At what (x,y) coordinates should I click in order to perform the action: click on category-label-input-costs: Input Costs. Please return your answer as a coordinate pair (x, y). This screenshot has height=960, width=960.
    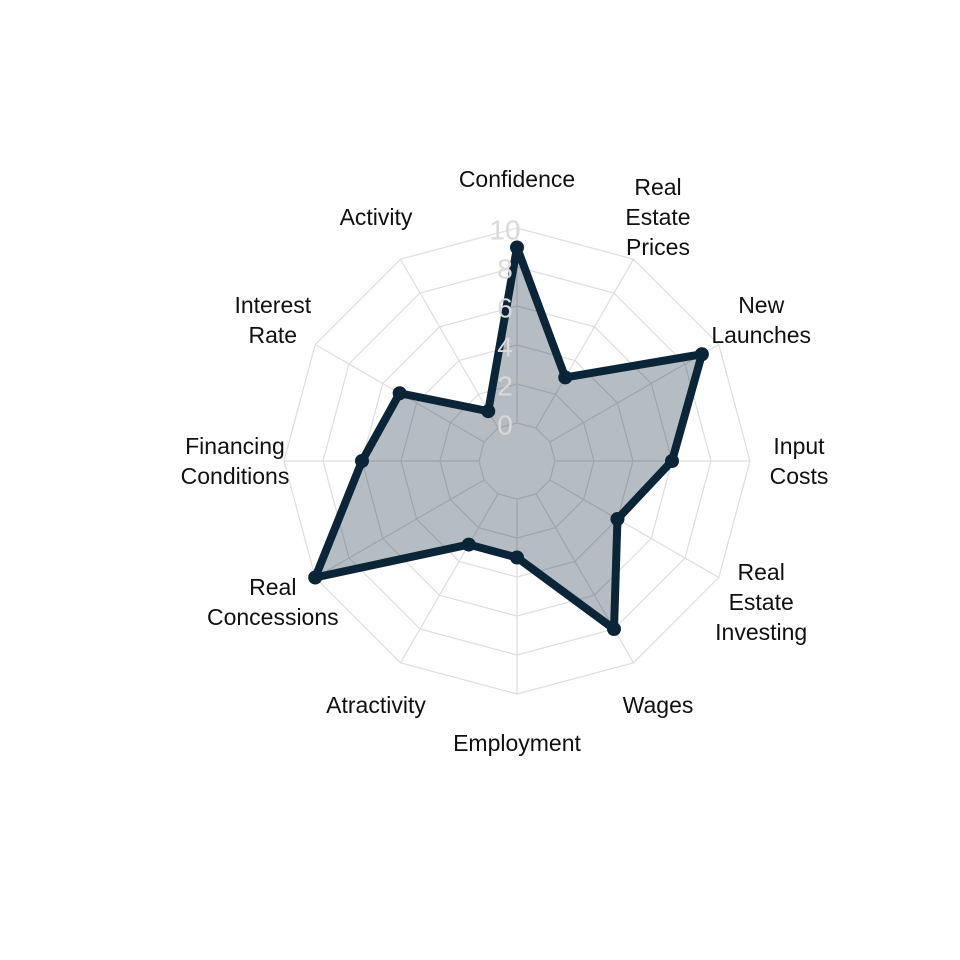
    Looking at the image, I should click on (799, 461).